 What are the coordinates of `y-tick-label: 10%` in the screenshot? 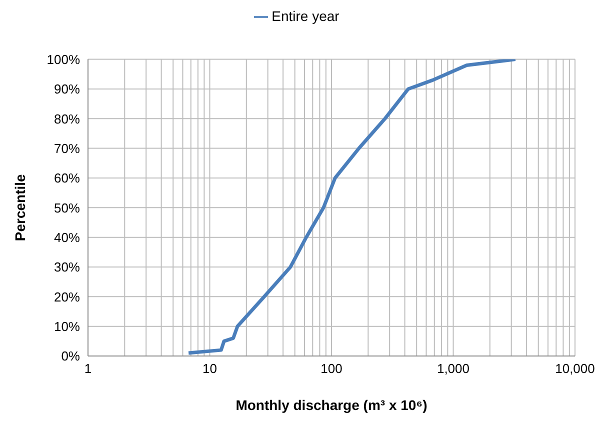 It's located at (67, 326).